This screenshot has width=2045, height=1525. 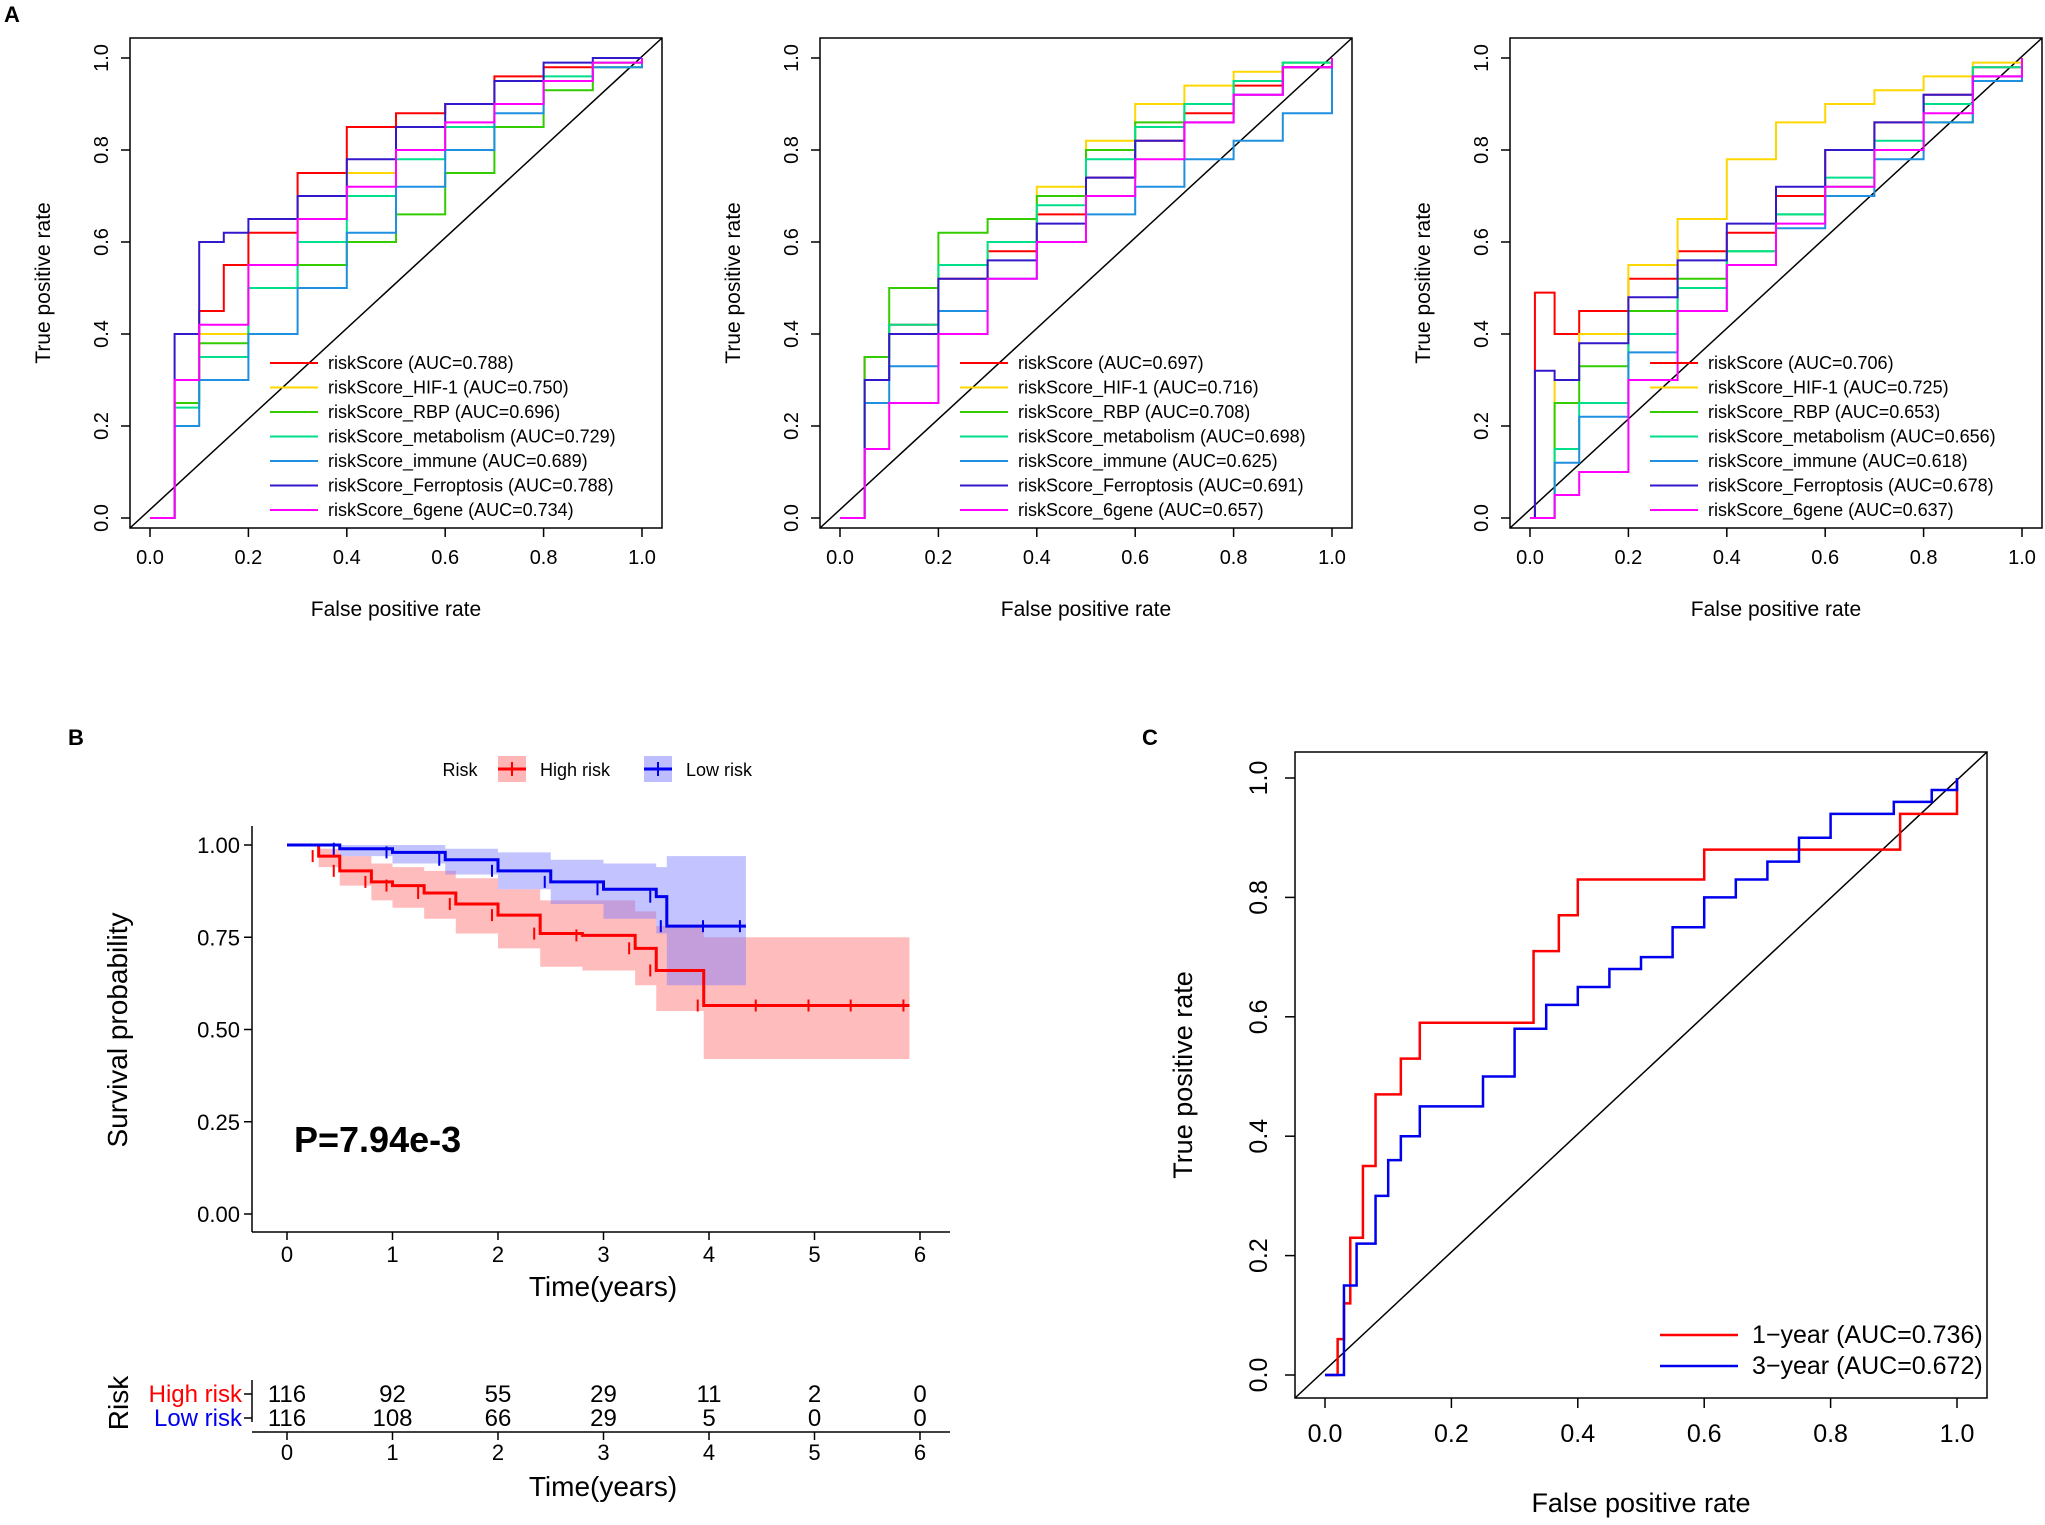 I want to click on panel-label-b: B, so click(x=76, y=737).